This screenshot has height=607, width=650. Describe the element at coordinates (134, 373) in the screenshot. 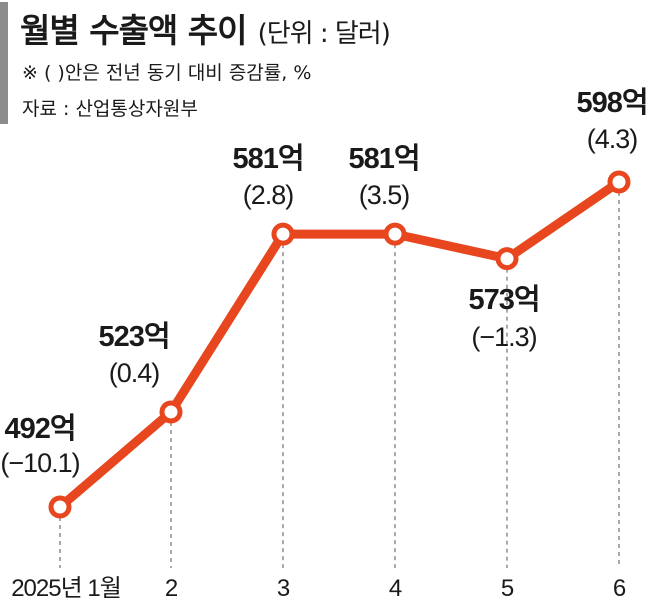

I see `change-label: (0.4)` at that location.